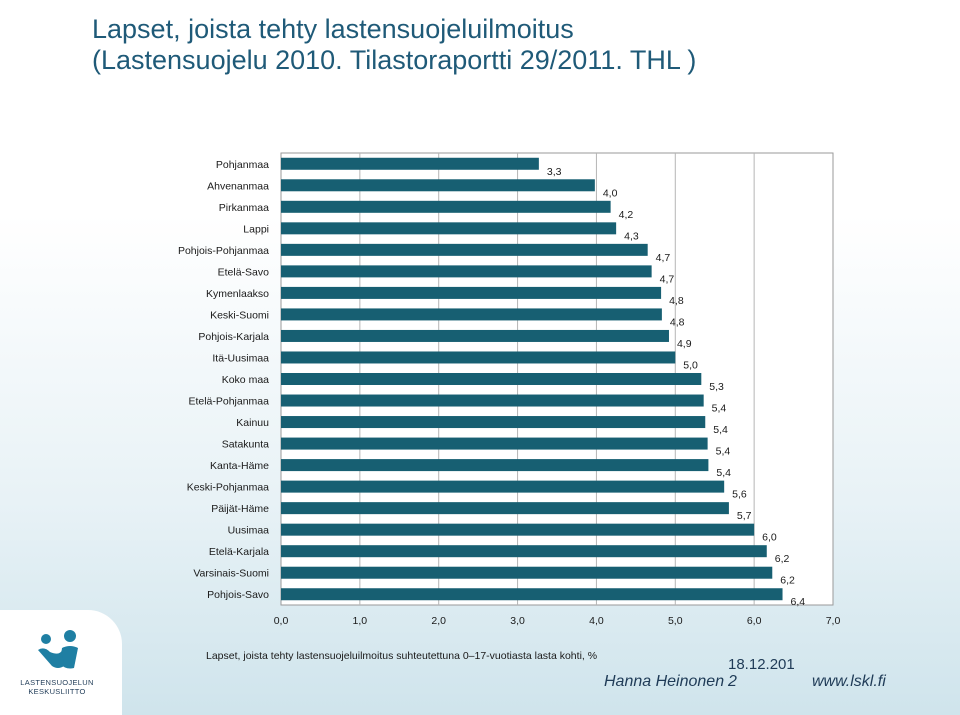  I want to click on category-label: Ahvenanmaa, so click(238, 186).